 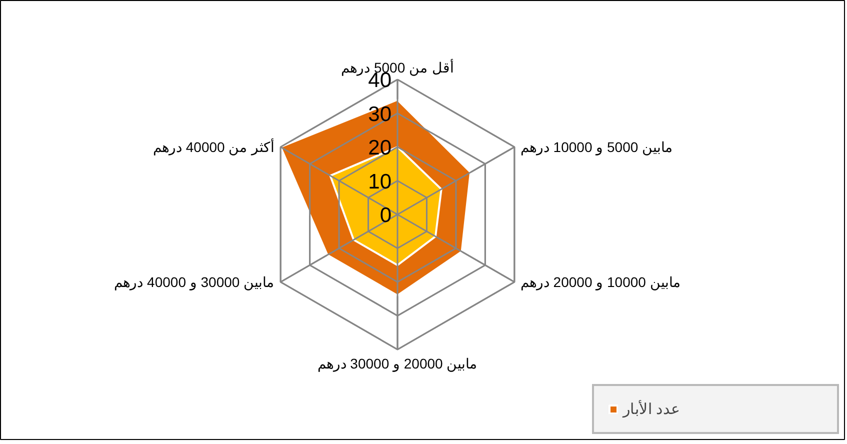 What do you see at coordinates (213, 146) in the screenshot?
I see `spoke-label: أكثر من 40000 درهم` at bounding box center [213, 146].